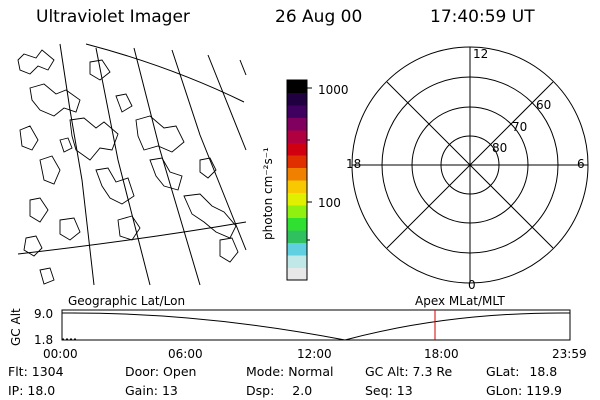 The image size is (600, 400). What do you see at coordinates (503, 371) in the screenshot?
I see `info-glat-label: GLat:` at bounding box center [503, 371].